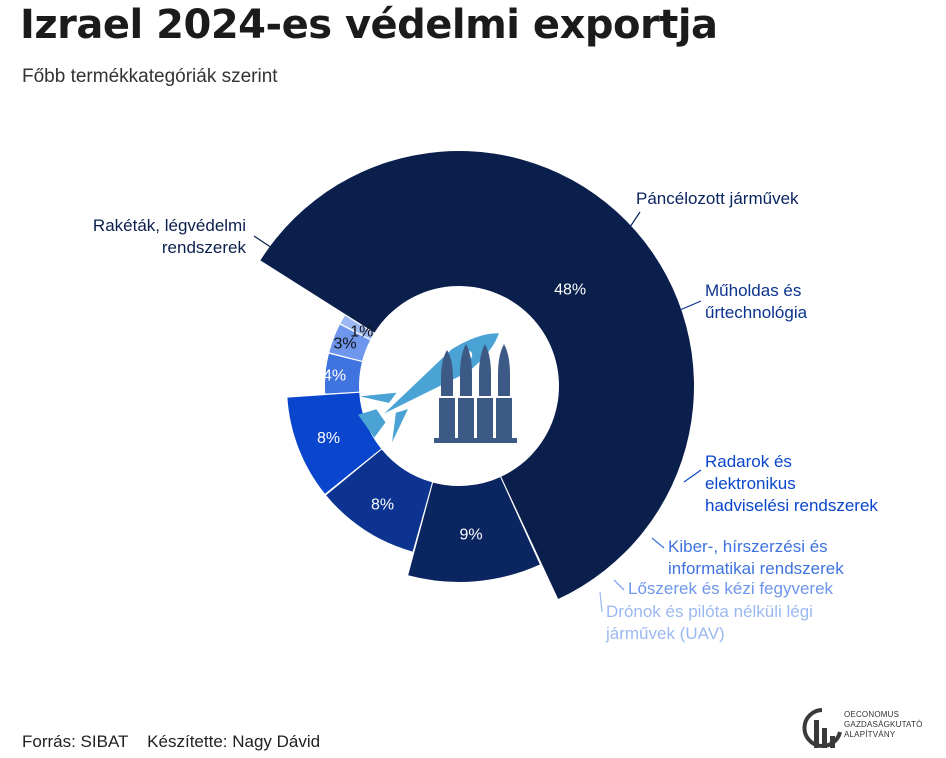  I want to click on chart-title: Izrael 2024-es védelmi exportja, so click(369, 25).